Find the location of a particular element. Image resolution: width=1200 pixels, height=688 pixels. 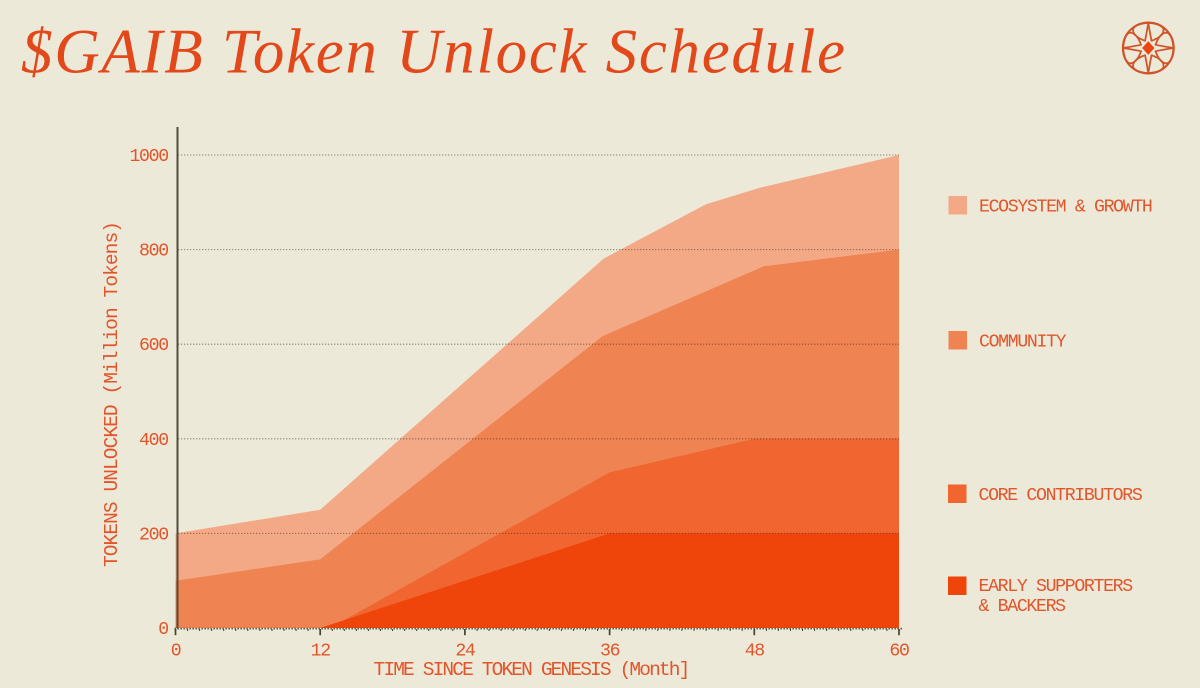

svg-text: 24 is located at coordinates (465, 652).